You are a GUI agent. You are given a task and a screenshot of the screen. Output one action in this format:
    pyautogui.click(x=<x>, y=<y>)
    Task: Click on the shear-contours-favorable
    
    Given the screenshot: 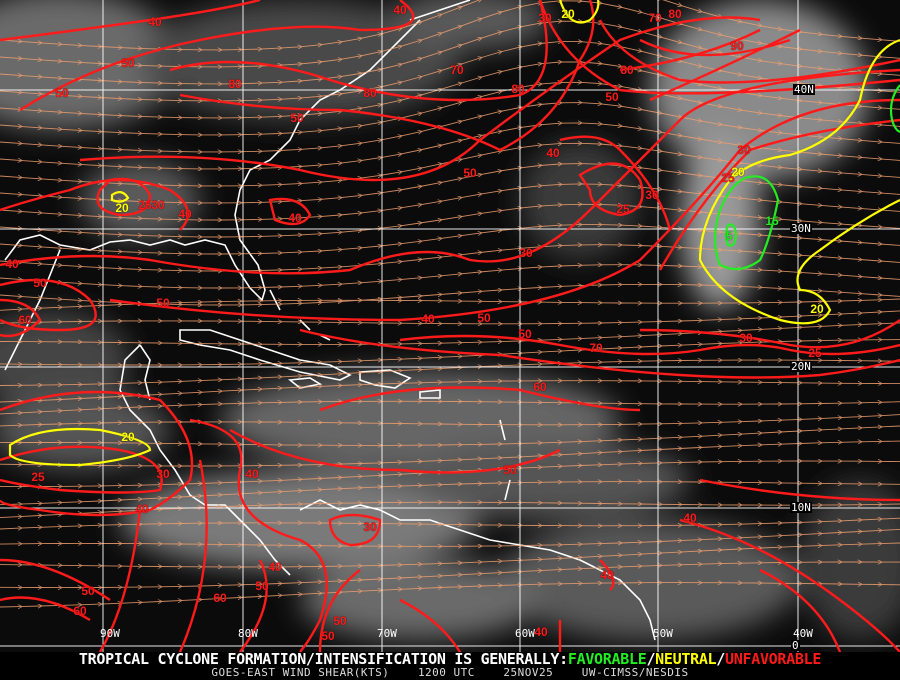 What is the action you would take?
    pyautogui.click(x=806, y=177)
    